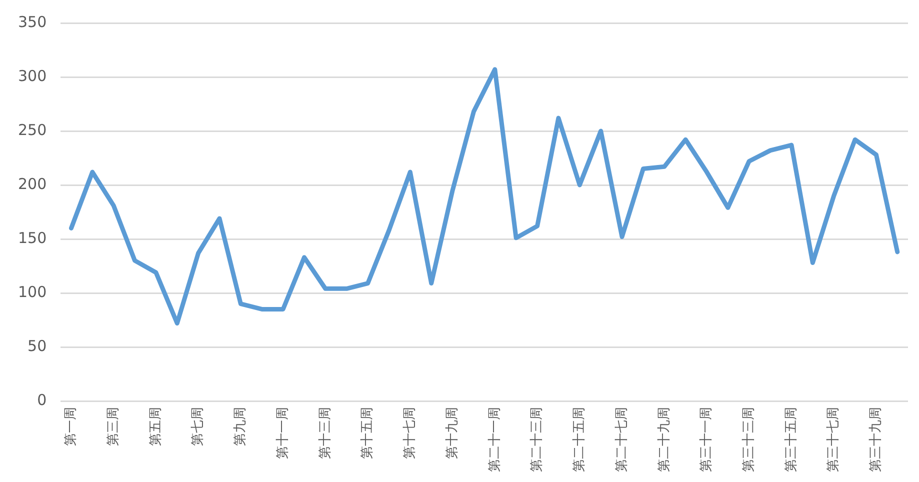 This screenshot has height=482, width=919. Describe the element at coordinates (32, 183) in the screenshot. I see `y-tick-label: 200` at that location.